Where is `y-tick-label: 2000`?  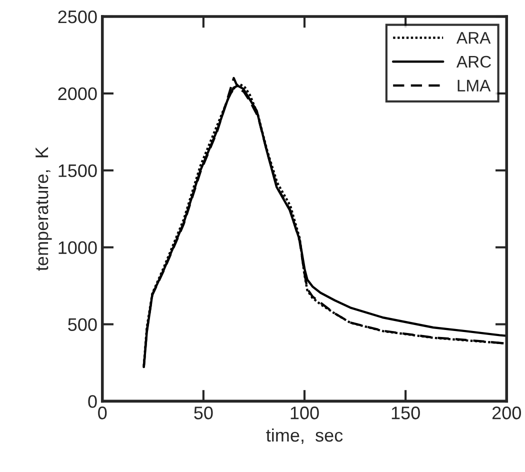
y-tick-label: 2000 is located at coordinates (77, 93).